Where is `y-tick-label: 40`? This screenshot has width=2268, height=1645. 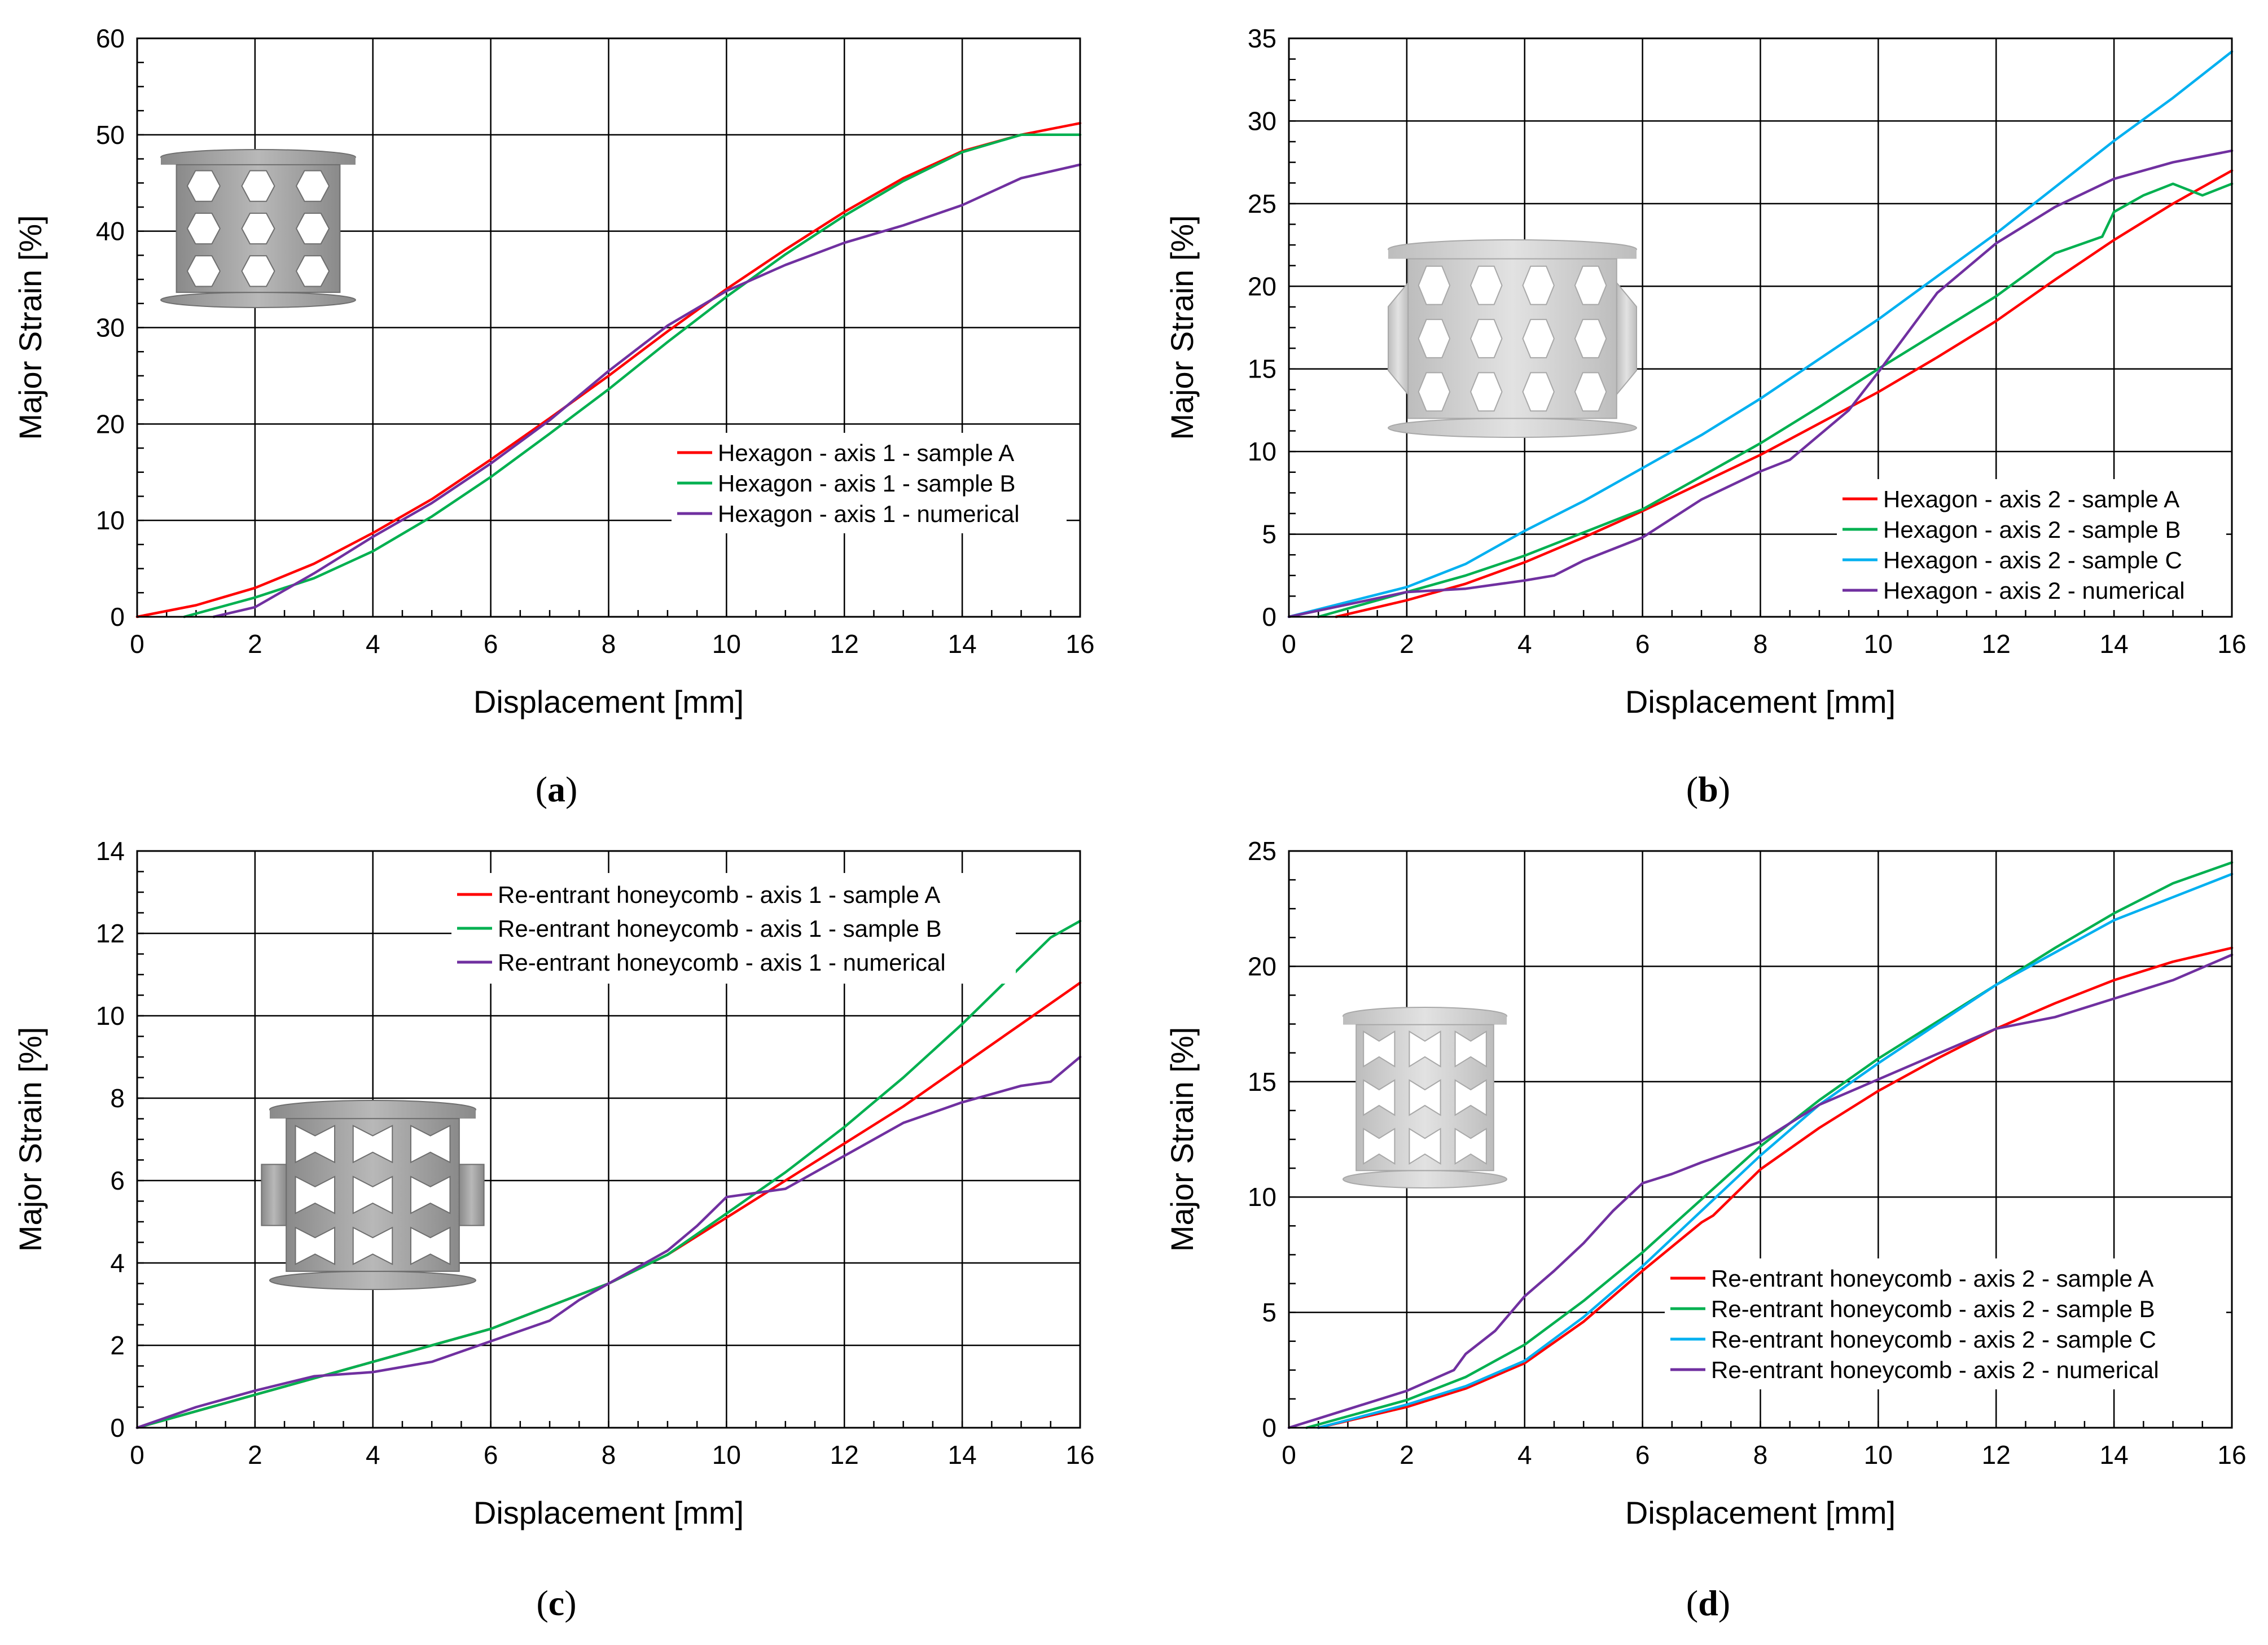
y-tick-label: 40 is located at coordinates (110, 231).